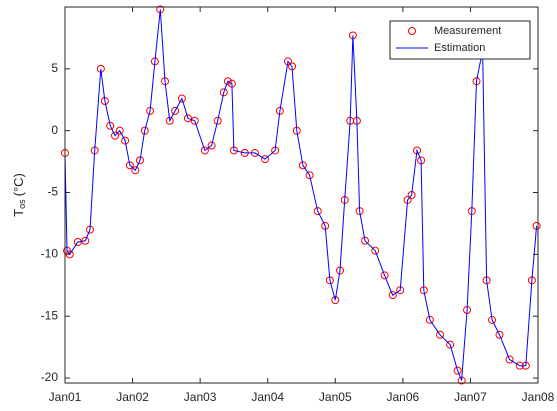 The height and width of the screenshot is (411, 557). Describe the element at coordinates (54, 130) in the screenshot. I see `y-tick-label: 0` at that location.